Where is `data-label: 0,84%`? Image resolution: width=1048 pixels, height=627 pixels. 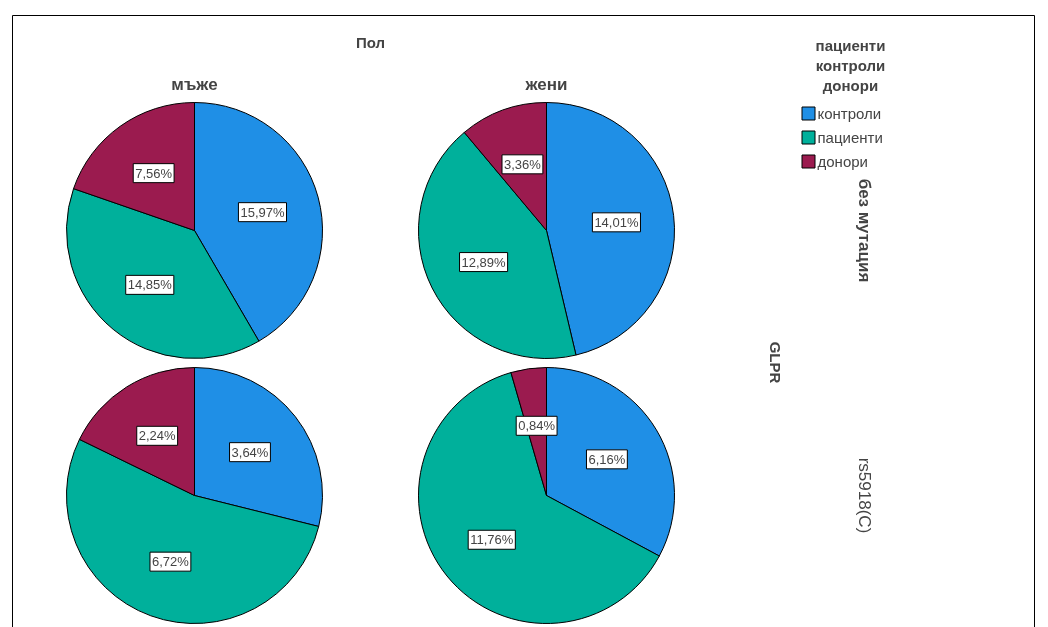
data-label: 0,84% is located at coordinates (537, 426).